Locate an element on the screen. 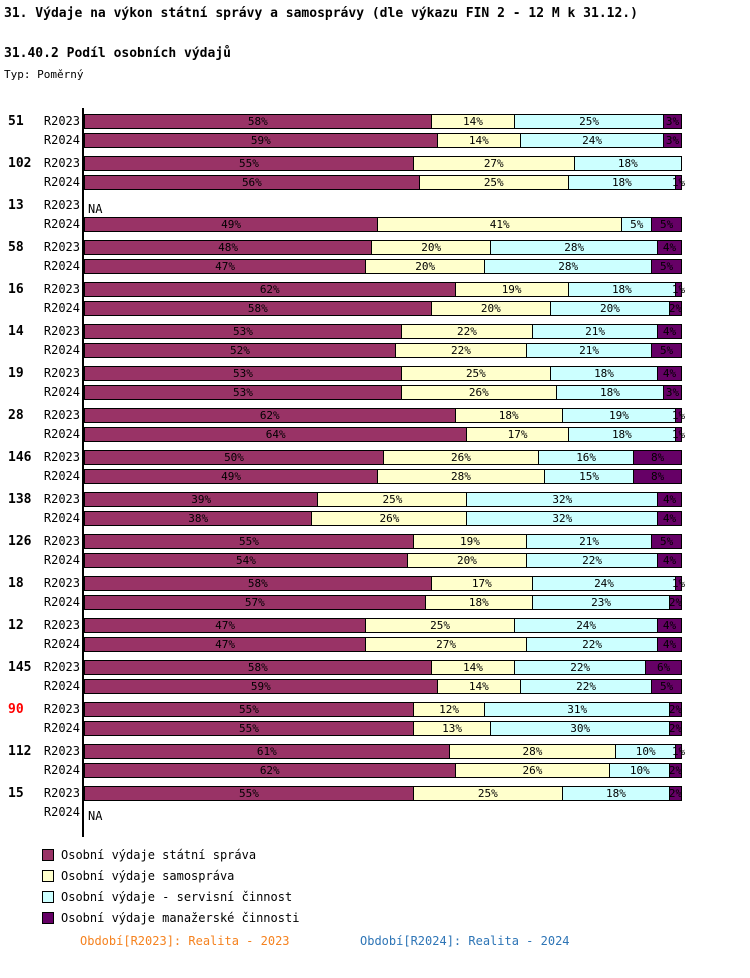 This screenshot has width=750, height=978. stacked-bar: 53% 25% 18% 4% is located at coordinates (383, 373).